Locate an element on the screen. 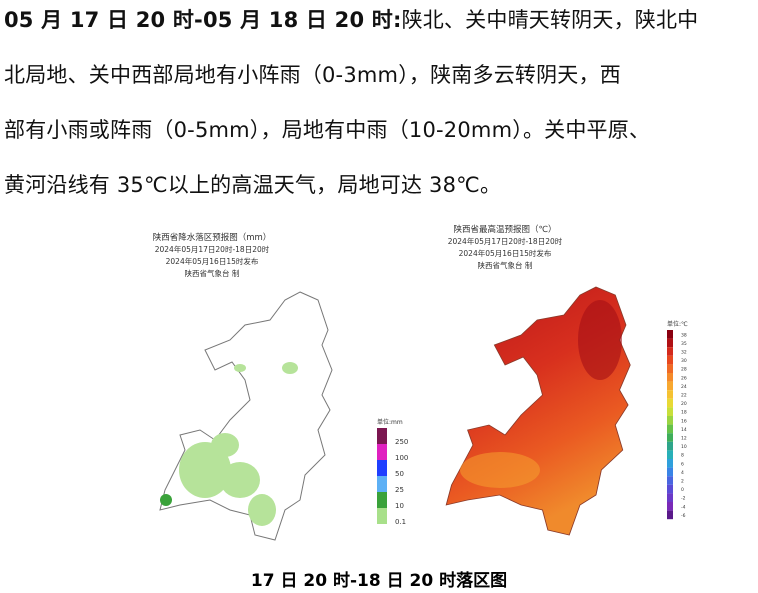 The image size is (758, 593). legend-label: 30 is located at coordinates (684, 361).